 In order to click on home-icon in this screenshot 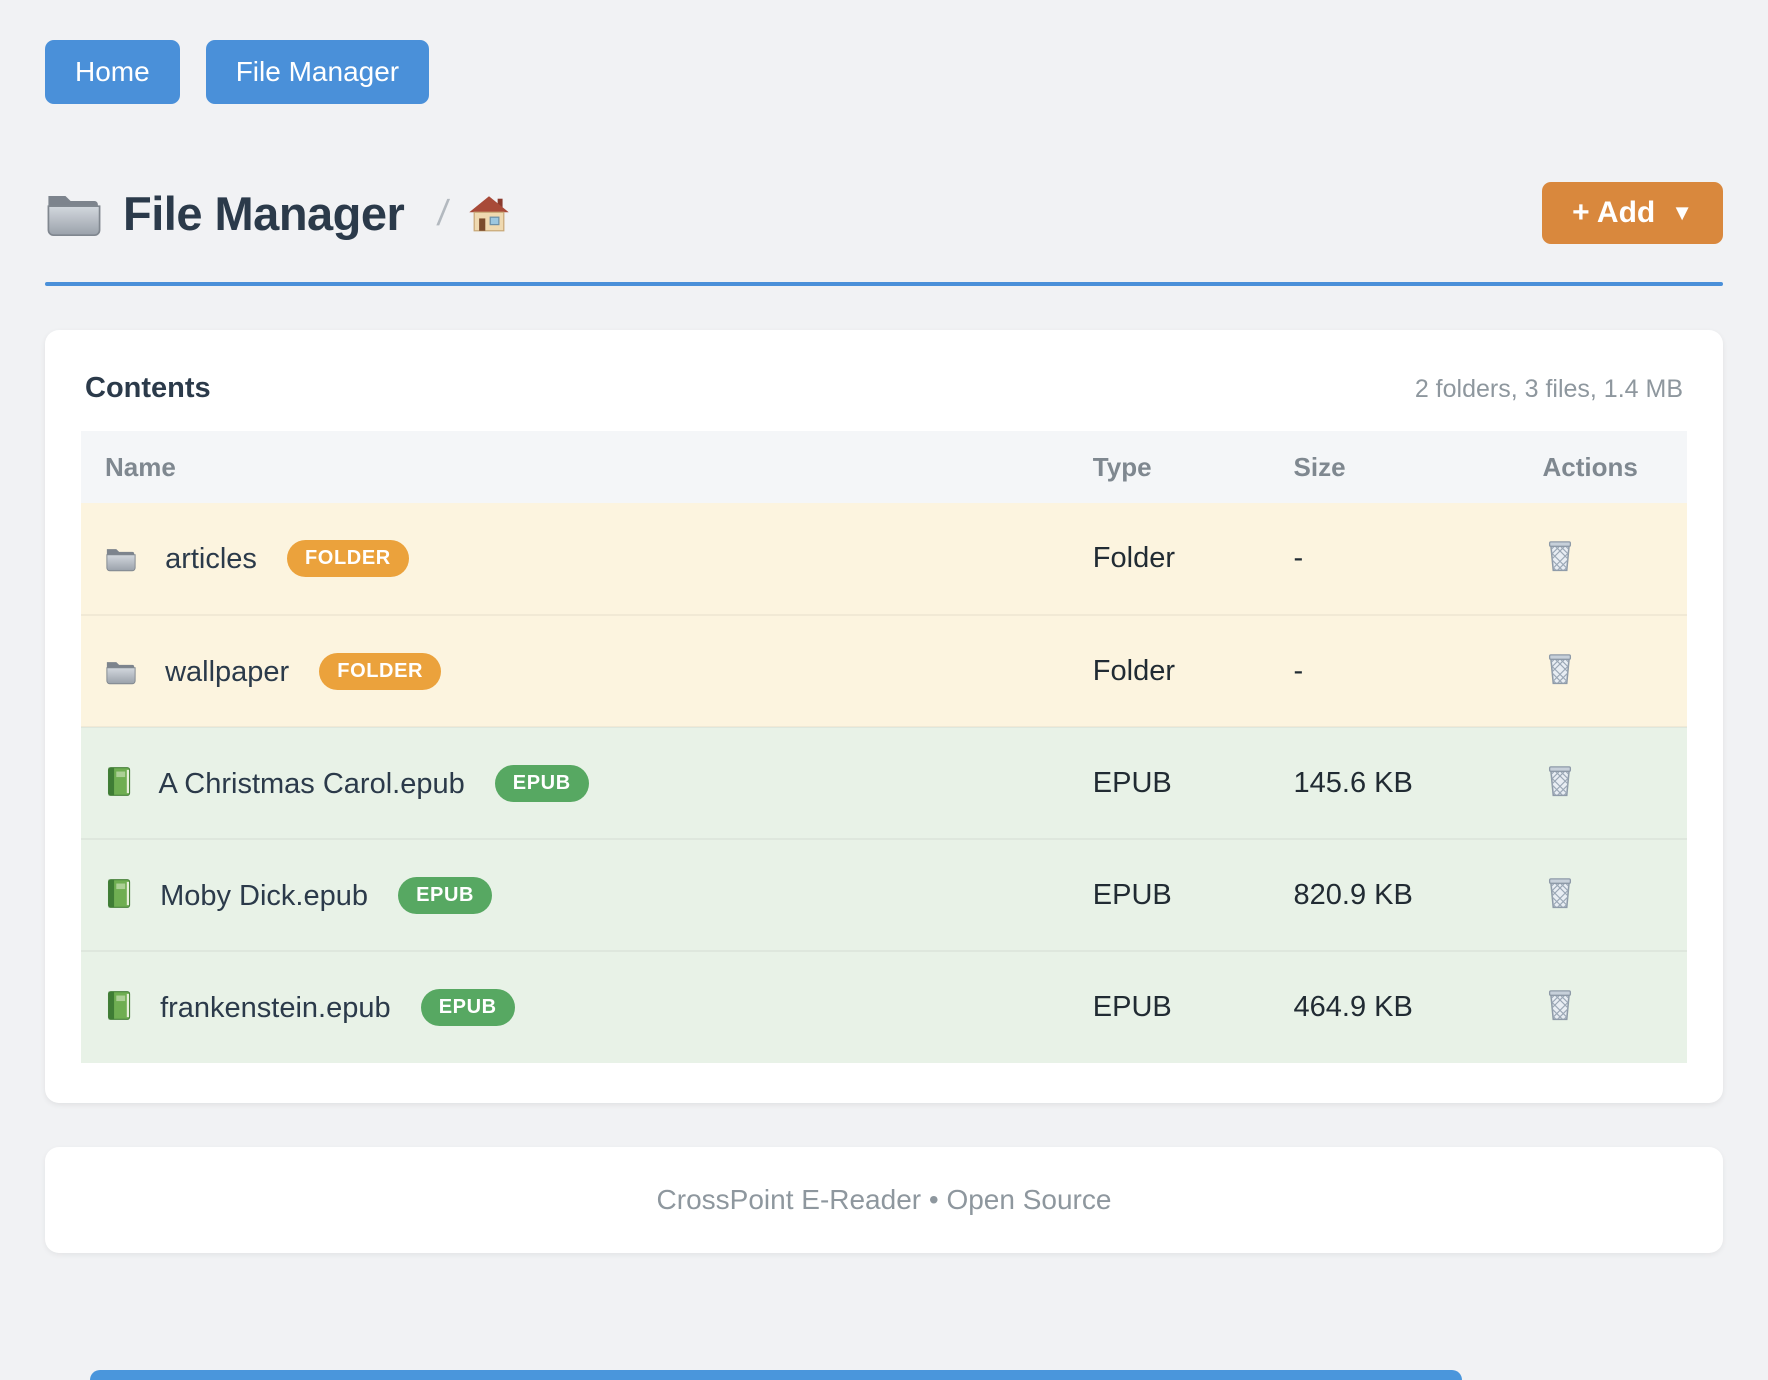, I will do `click(489, 213)`.